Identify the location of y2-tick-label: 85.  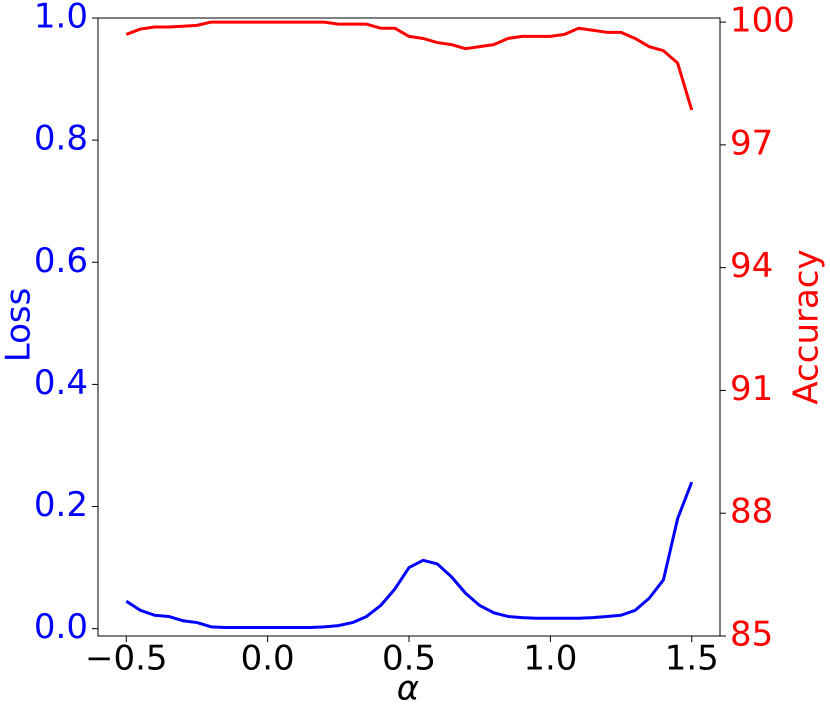
(751, 635).